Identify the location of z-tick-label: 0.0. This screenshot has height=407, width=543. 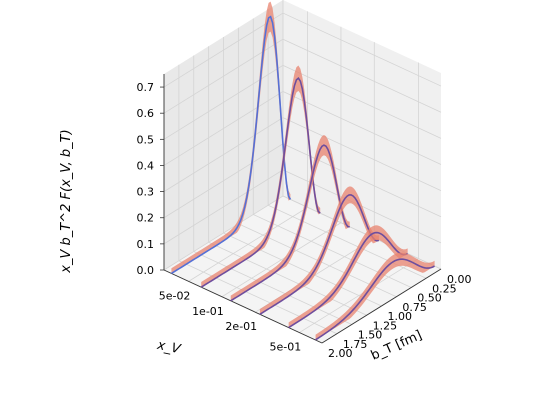
(146, 270).